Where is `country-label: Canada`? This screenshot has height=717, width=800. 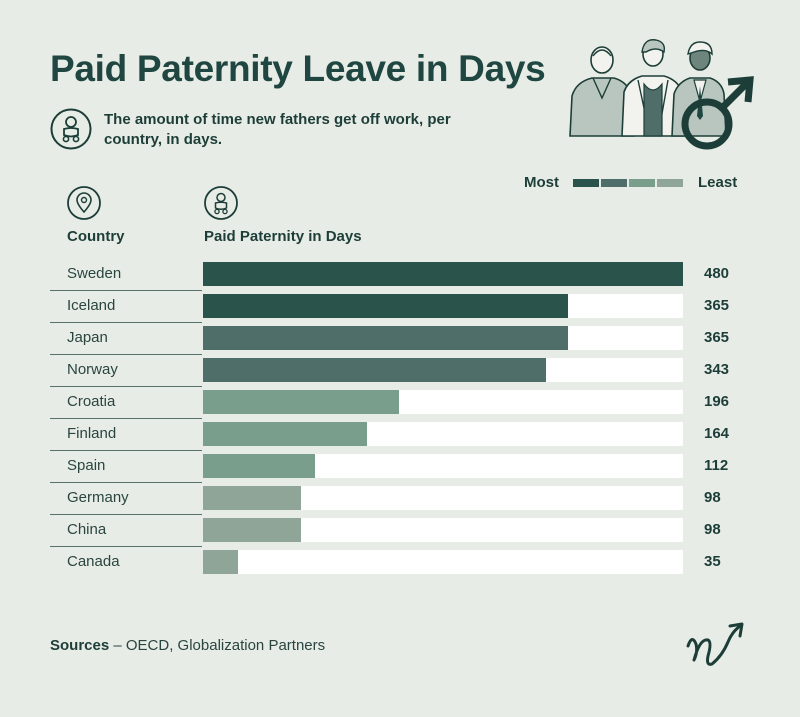 country-label: Canada is located at coordinates (93, 561).